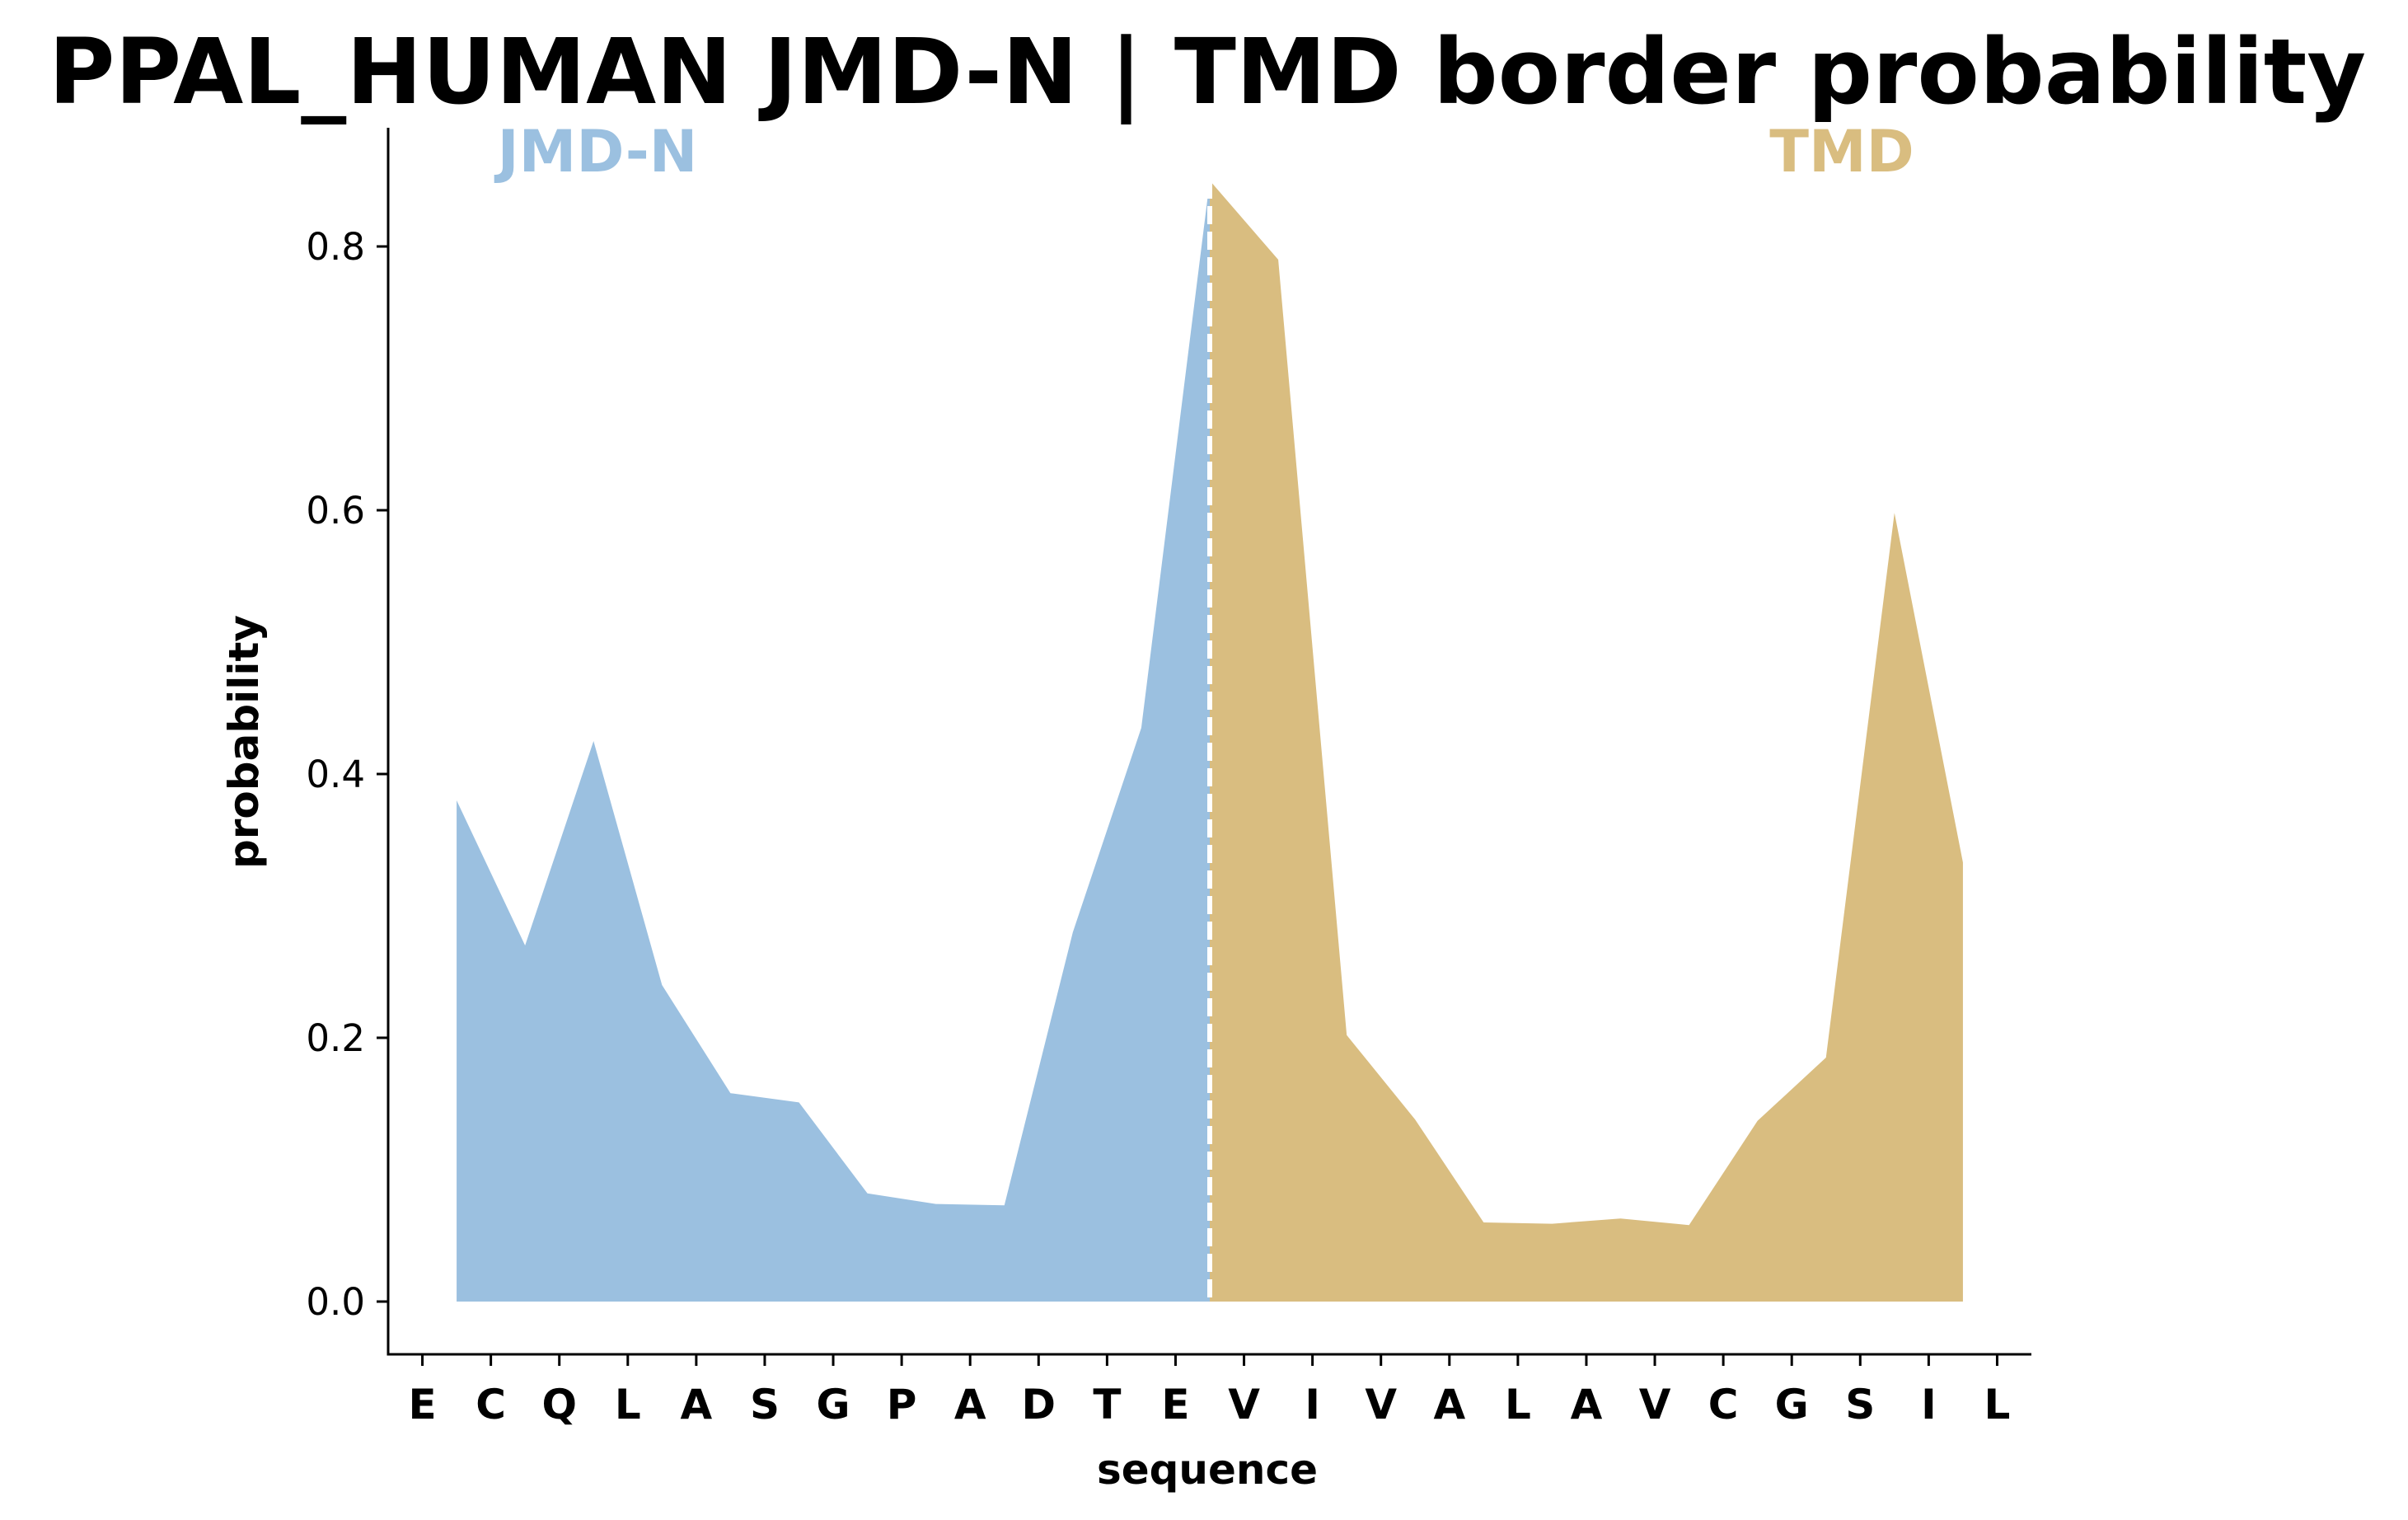 The width and height of the screenshot is (2408, 1520). Describe the element at coordinates (1208, 1470) in the screenshot. I see `x-axis-label: sequence` at that location.